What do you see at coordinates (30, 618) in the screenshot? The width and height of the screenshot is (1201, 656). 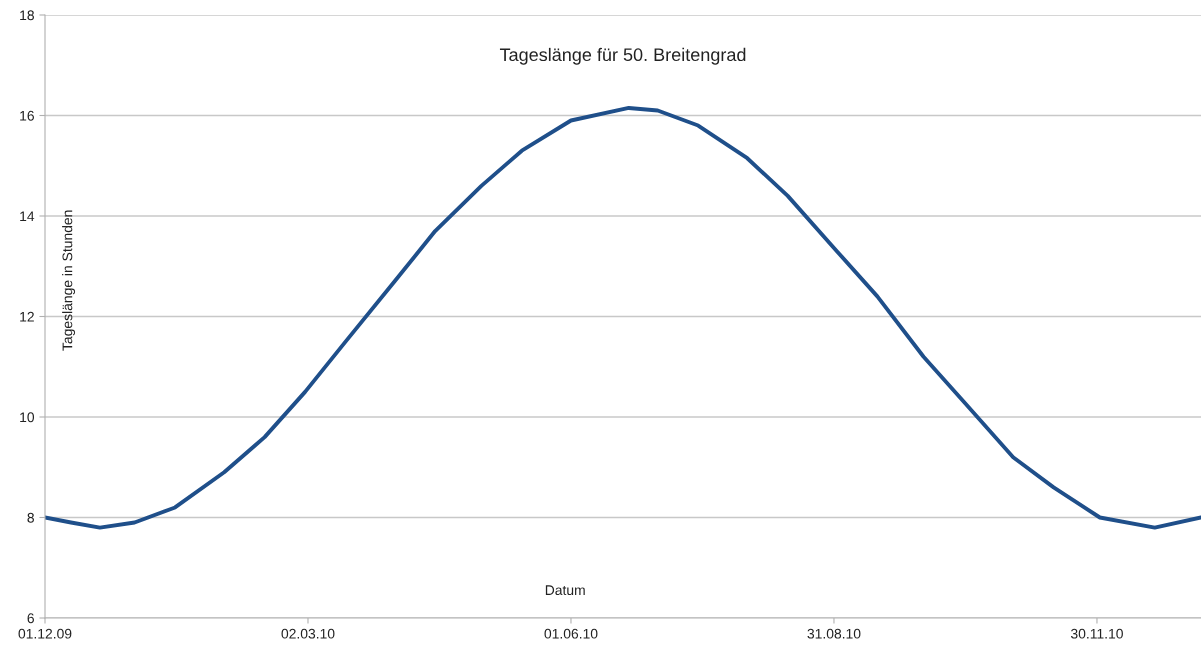 I see `y-tick-label: 6` at bounding box center [30, 618].